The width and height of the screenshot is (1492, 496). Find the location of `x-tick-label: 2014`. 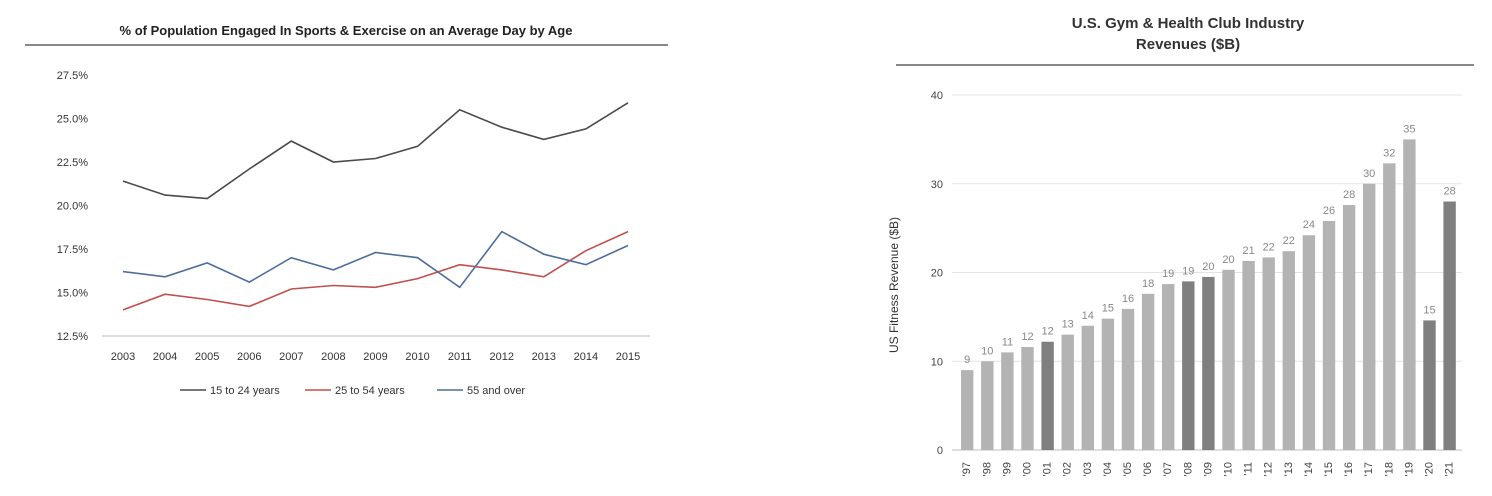

x-tick-label: 2014 is located at coordinates (586, 357).